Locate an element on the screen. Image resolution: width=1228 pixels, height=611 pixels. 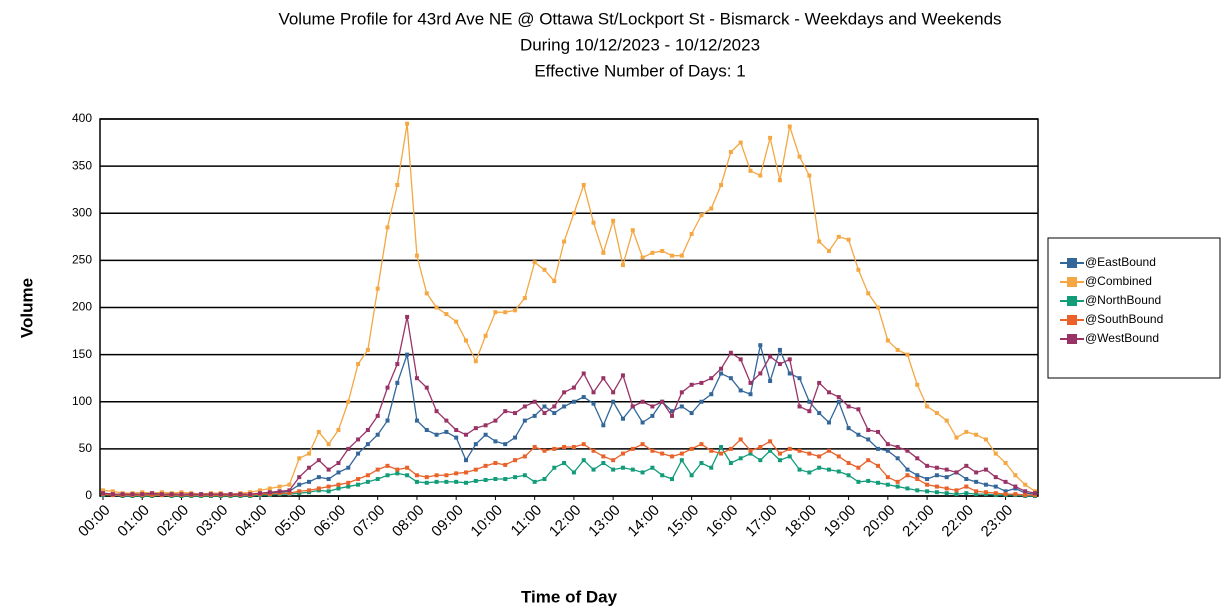
y-tick-label: 50 is located at coordinates (86, 448).